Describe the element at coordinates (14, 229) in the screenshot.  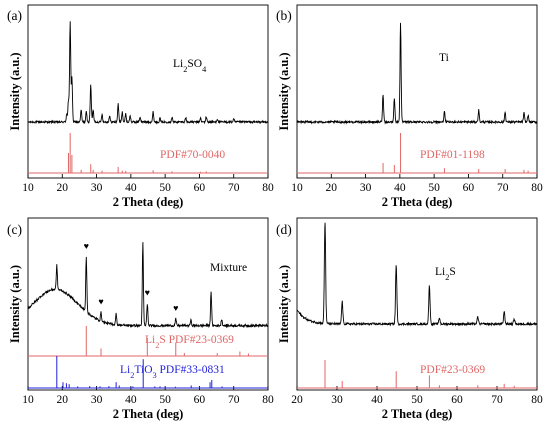
I see `panel-label: (c)` at that location.